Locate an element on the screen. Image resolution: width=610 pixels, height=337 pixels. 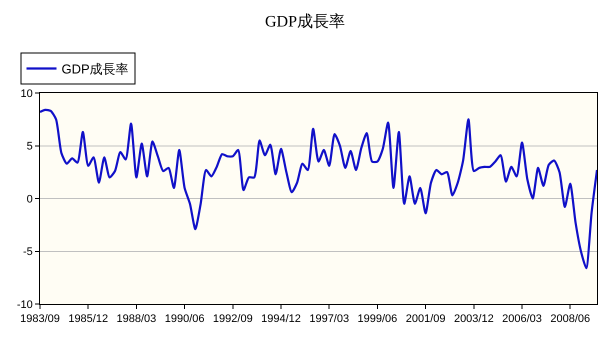
y-tick-label: -10 is located at coordinates (24, 304).